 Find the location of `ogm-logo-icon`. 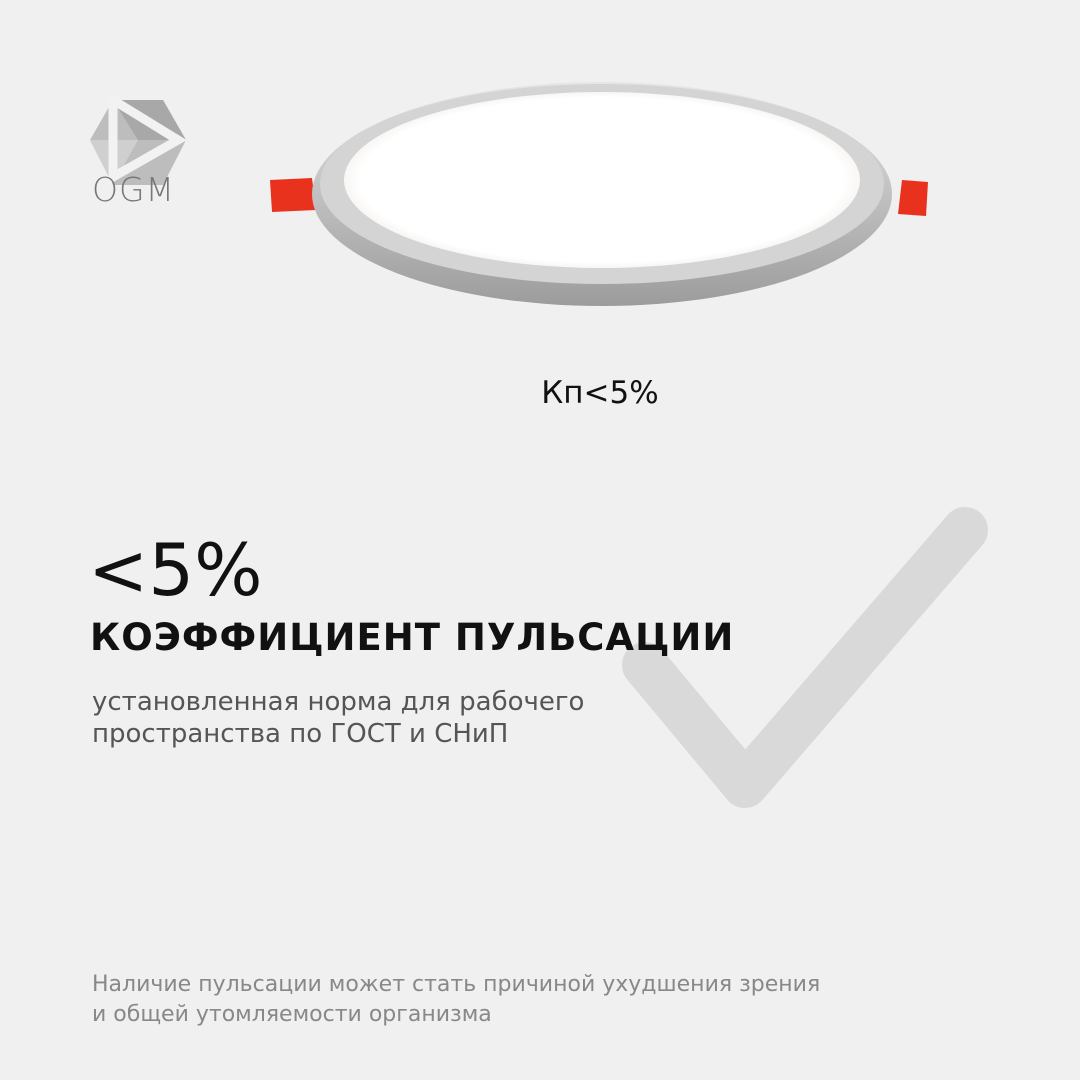

ogm-logo-icon is located at coordinates (138, 138).